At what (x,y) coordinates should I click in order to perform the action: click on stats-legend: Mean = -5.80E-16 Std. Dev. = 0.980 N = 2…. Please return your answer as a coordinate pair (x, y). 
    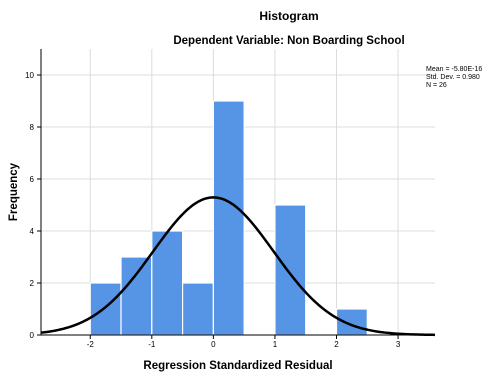
    Looking at the image, I should click on (454, 77).